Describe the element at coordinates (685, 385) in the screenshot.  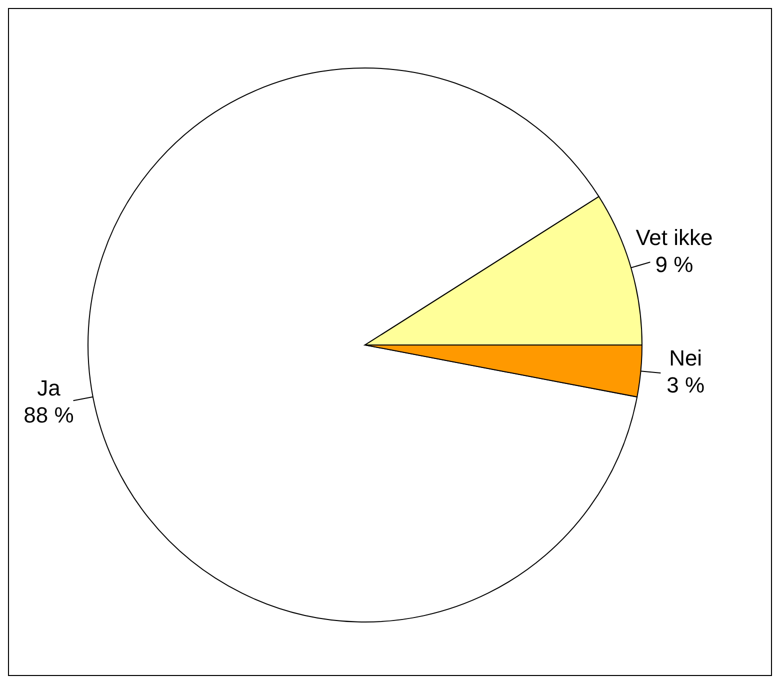
I see `data-label: 3 %` at that location.